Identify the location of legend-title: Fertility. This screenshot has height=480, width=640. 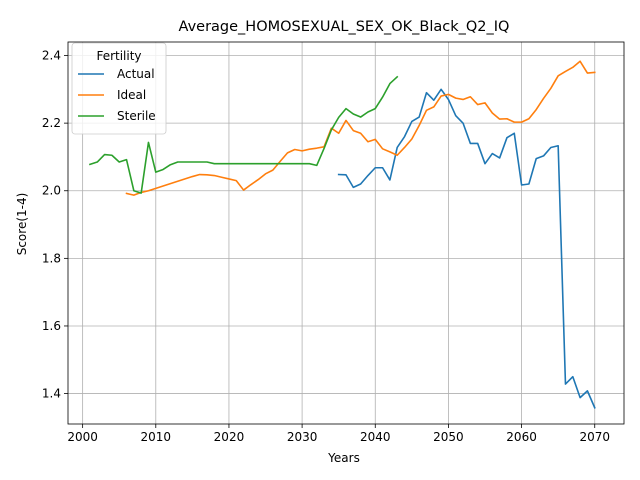
(118, 56).